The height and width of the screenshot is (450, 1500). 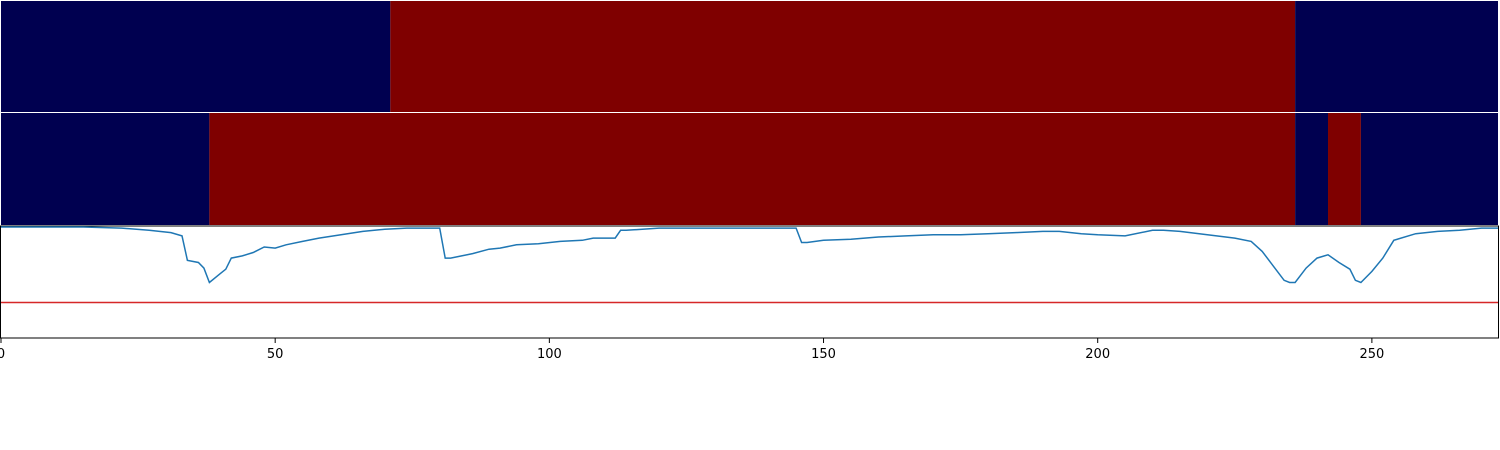 What do you see at coordinates (692, 350) in the screenshot?
I see `x-axis: 0 50 100 150 200 250` at bounding box center [692, 350].